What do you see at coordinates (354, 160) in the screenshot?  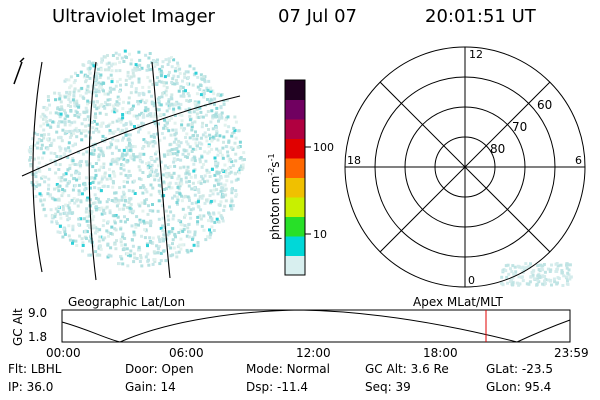 I see `mlt-label-18: 18` at bounding box center [354, 160].